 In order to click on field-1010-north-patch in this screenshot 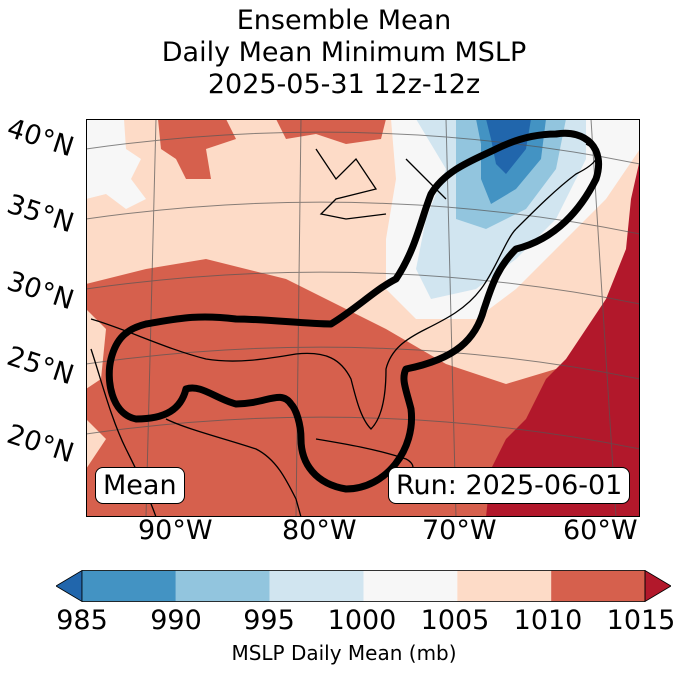, I will do `click(197, 149)`.